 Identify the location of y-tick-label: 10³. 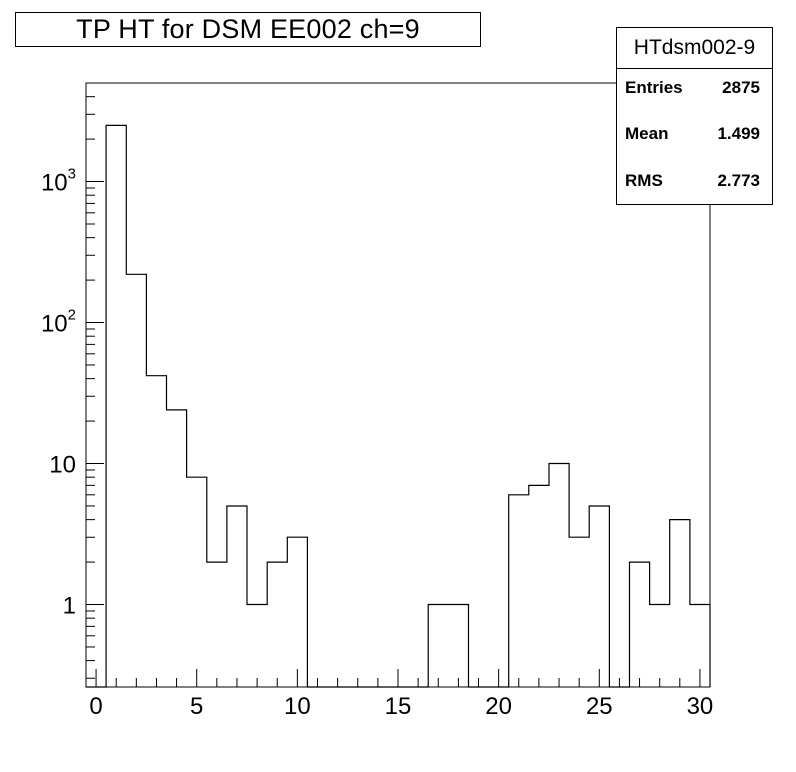
(58, 181).